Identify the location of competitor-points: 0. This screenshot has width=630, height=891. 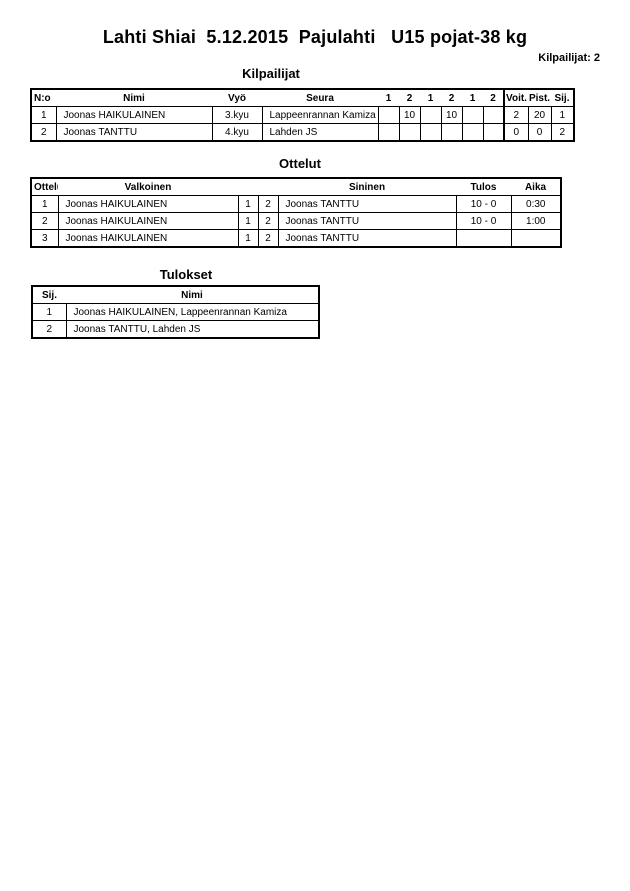
(539, 132).